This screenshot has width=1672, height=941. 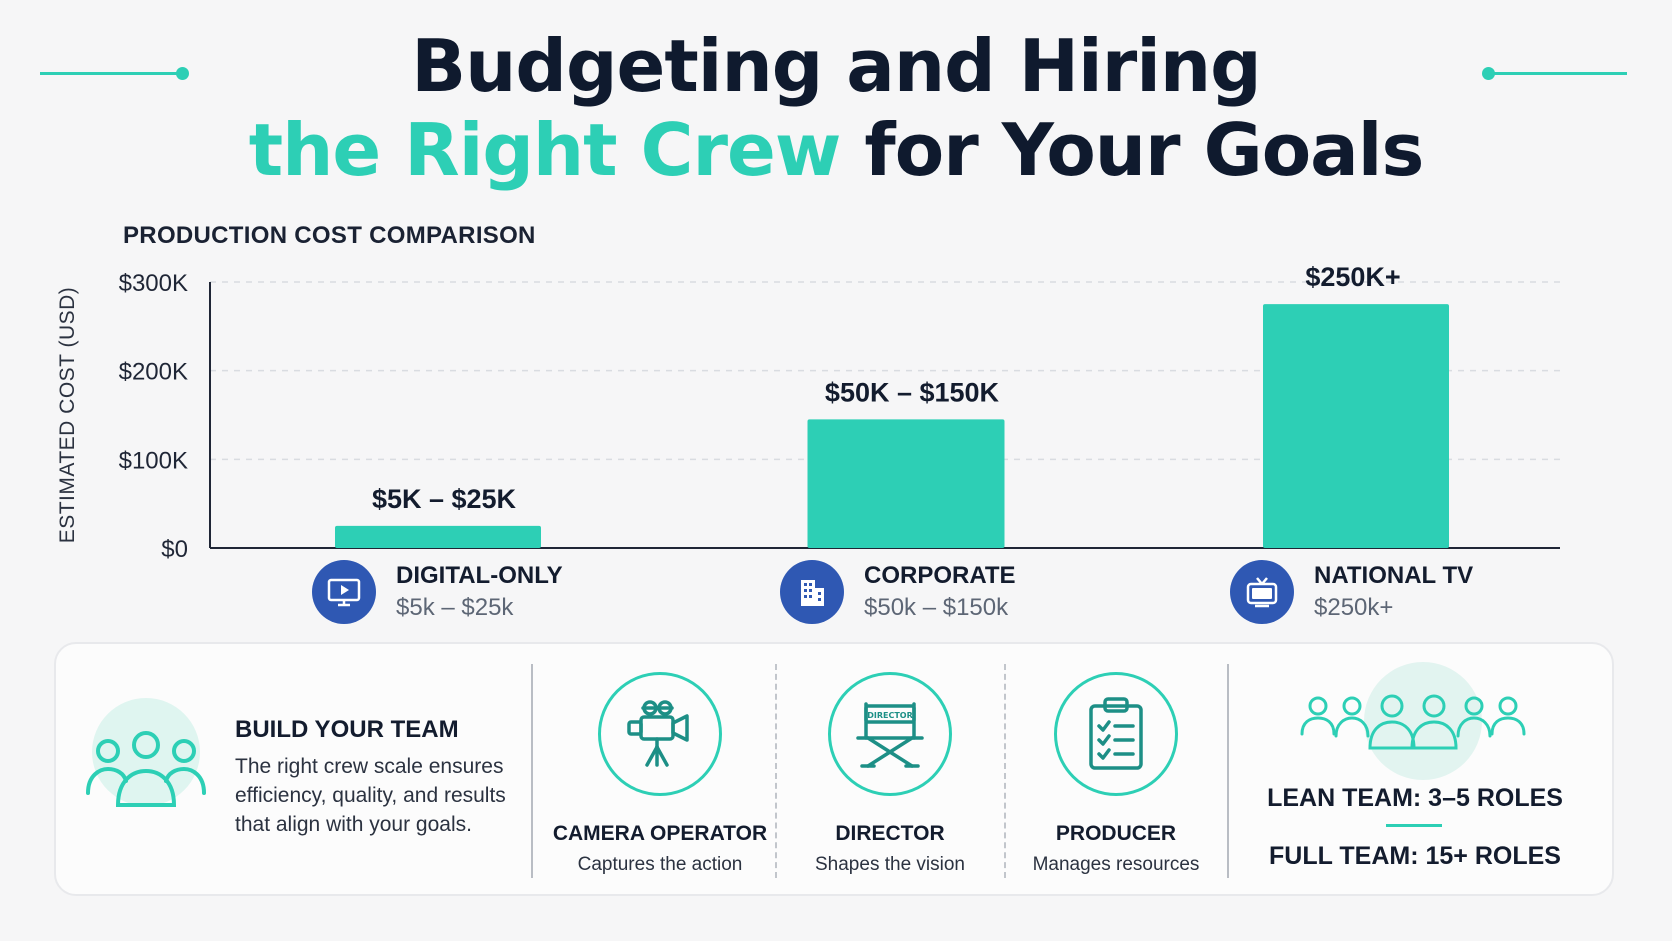 What do you see at coordinates (1413, 722) in the screenshot?
I see `team-size-group-icon` at bounding box center [1413, 722].